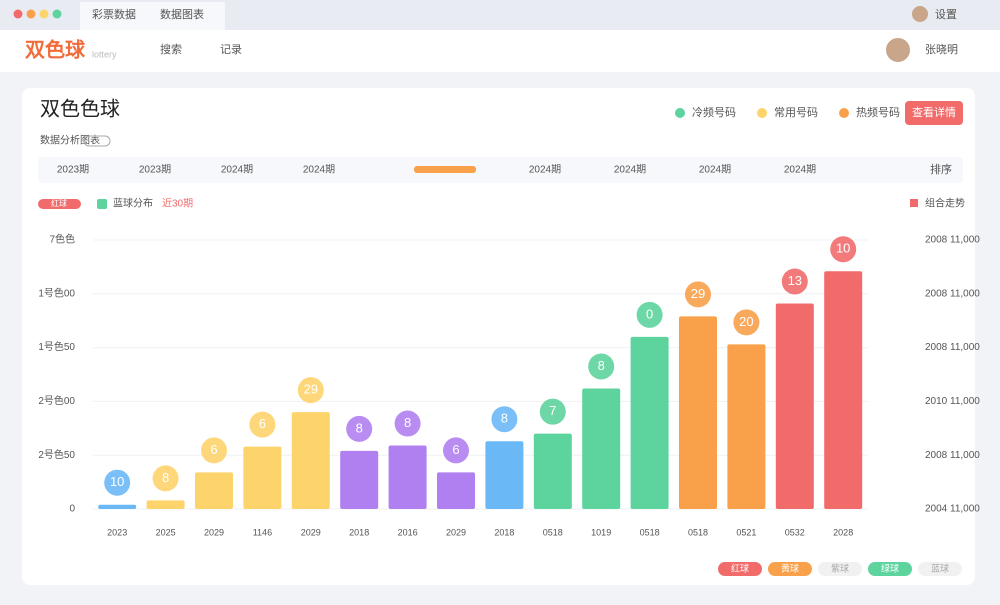  Describe the element at coordinates (56, 292) in the screenshot. I see `y-tick-label: 1号色00` at that location.